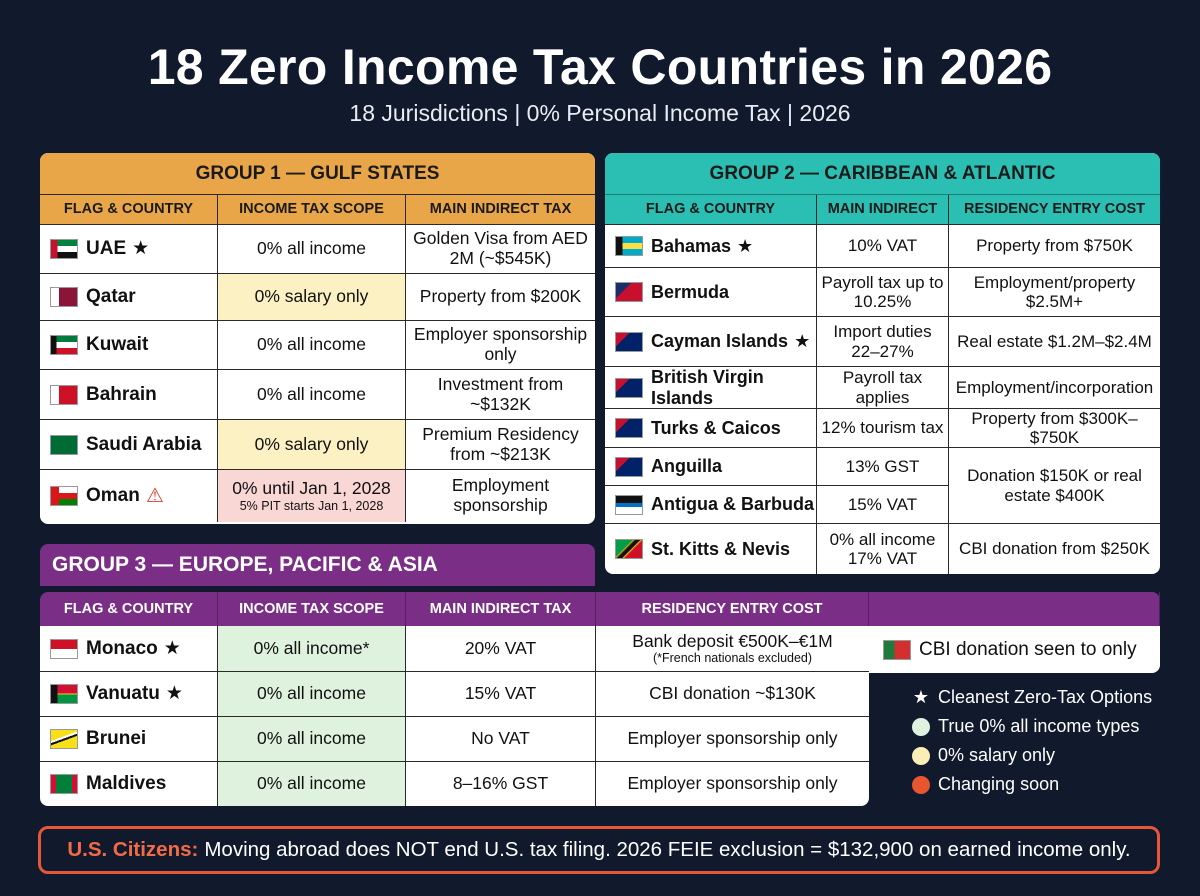 This screenshot has height=896, width=1200. I want to click on country-cell: Brunei, so click(129, 739).